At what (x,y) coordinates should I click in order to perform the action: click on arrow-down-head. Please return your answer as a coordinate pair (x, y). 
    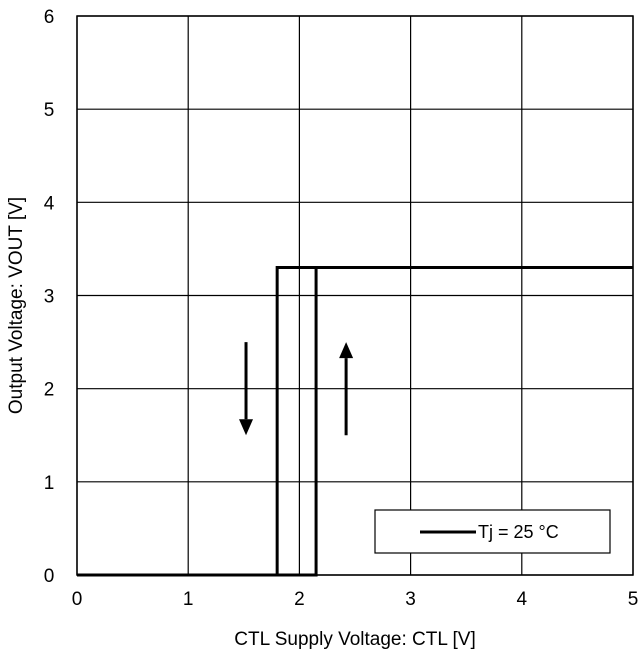
    Looking at the image, I should click on (246, 427).